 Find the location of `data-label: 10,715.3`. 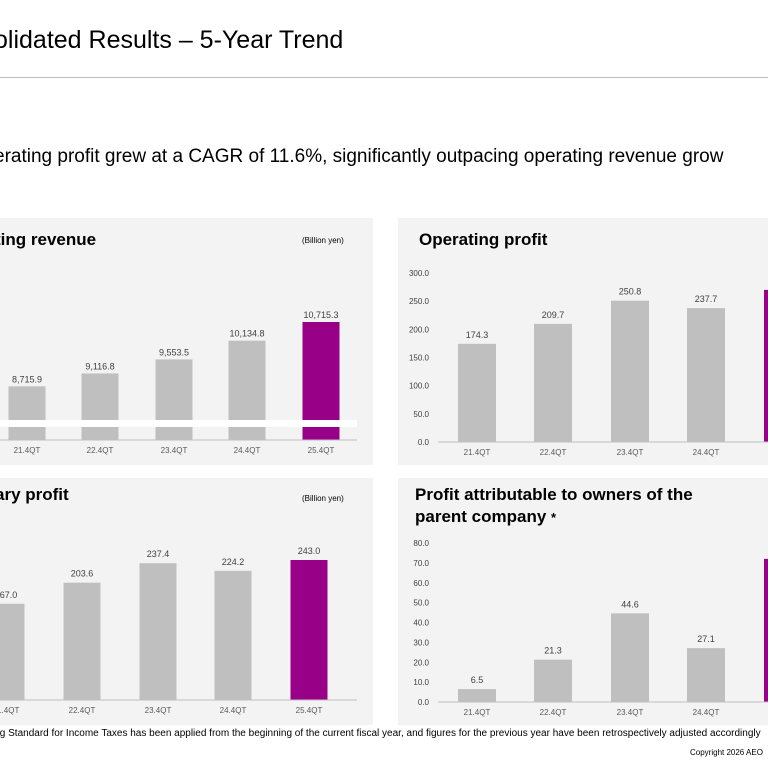

data-label: 10,715.3 is located at coordinates (320, 315).